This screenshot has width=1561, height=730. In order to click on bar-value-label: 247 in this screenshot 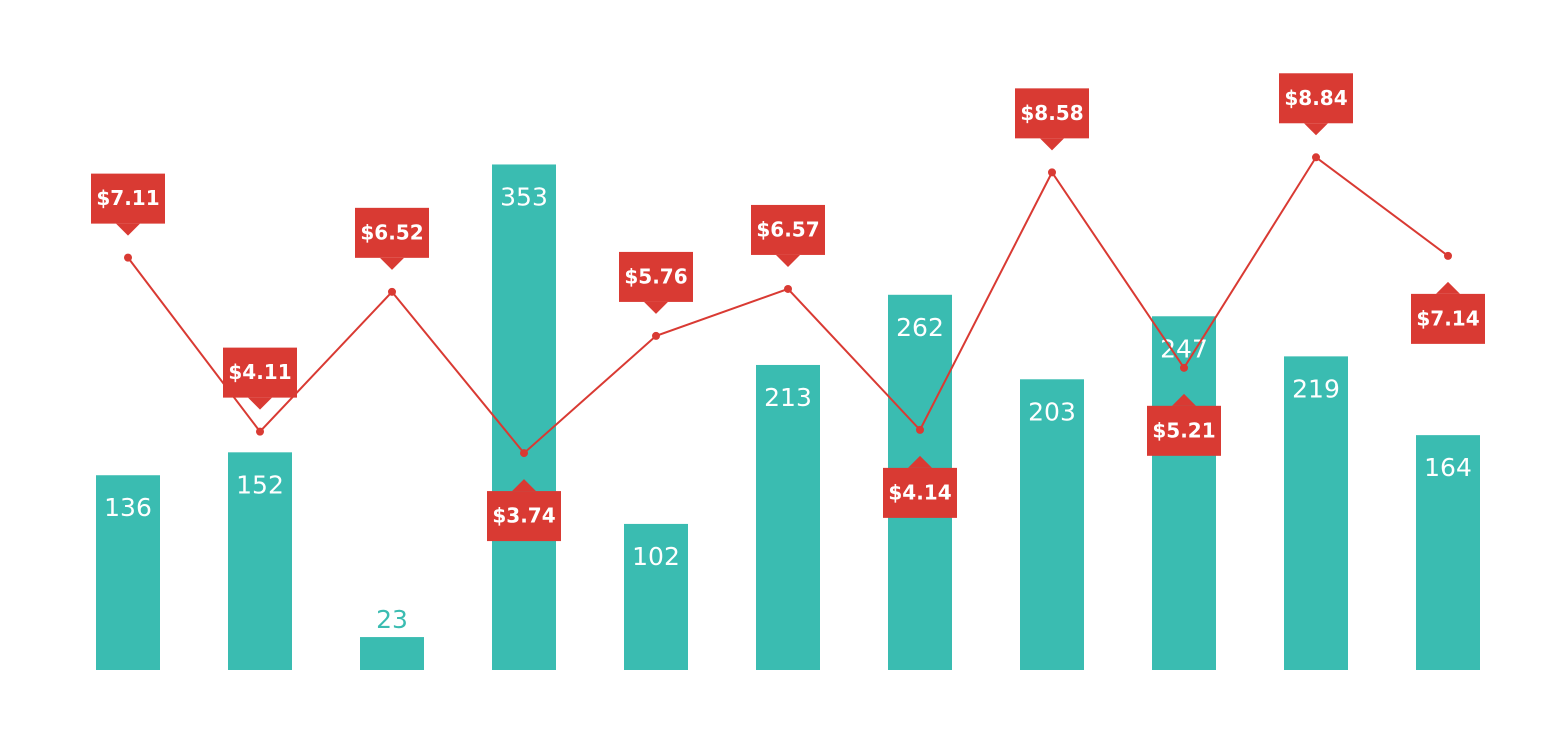, I will do `click(1184, 348)`.